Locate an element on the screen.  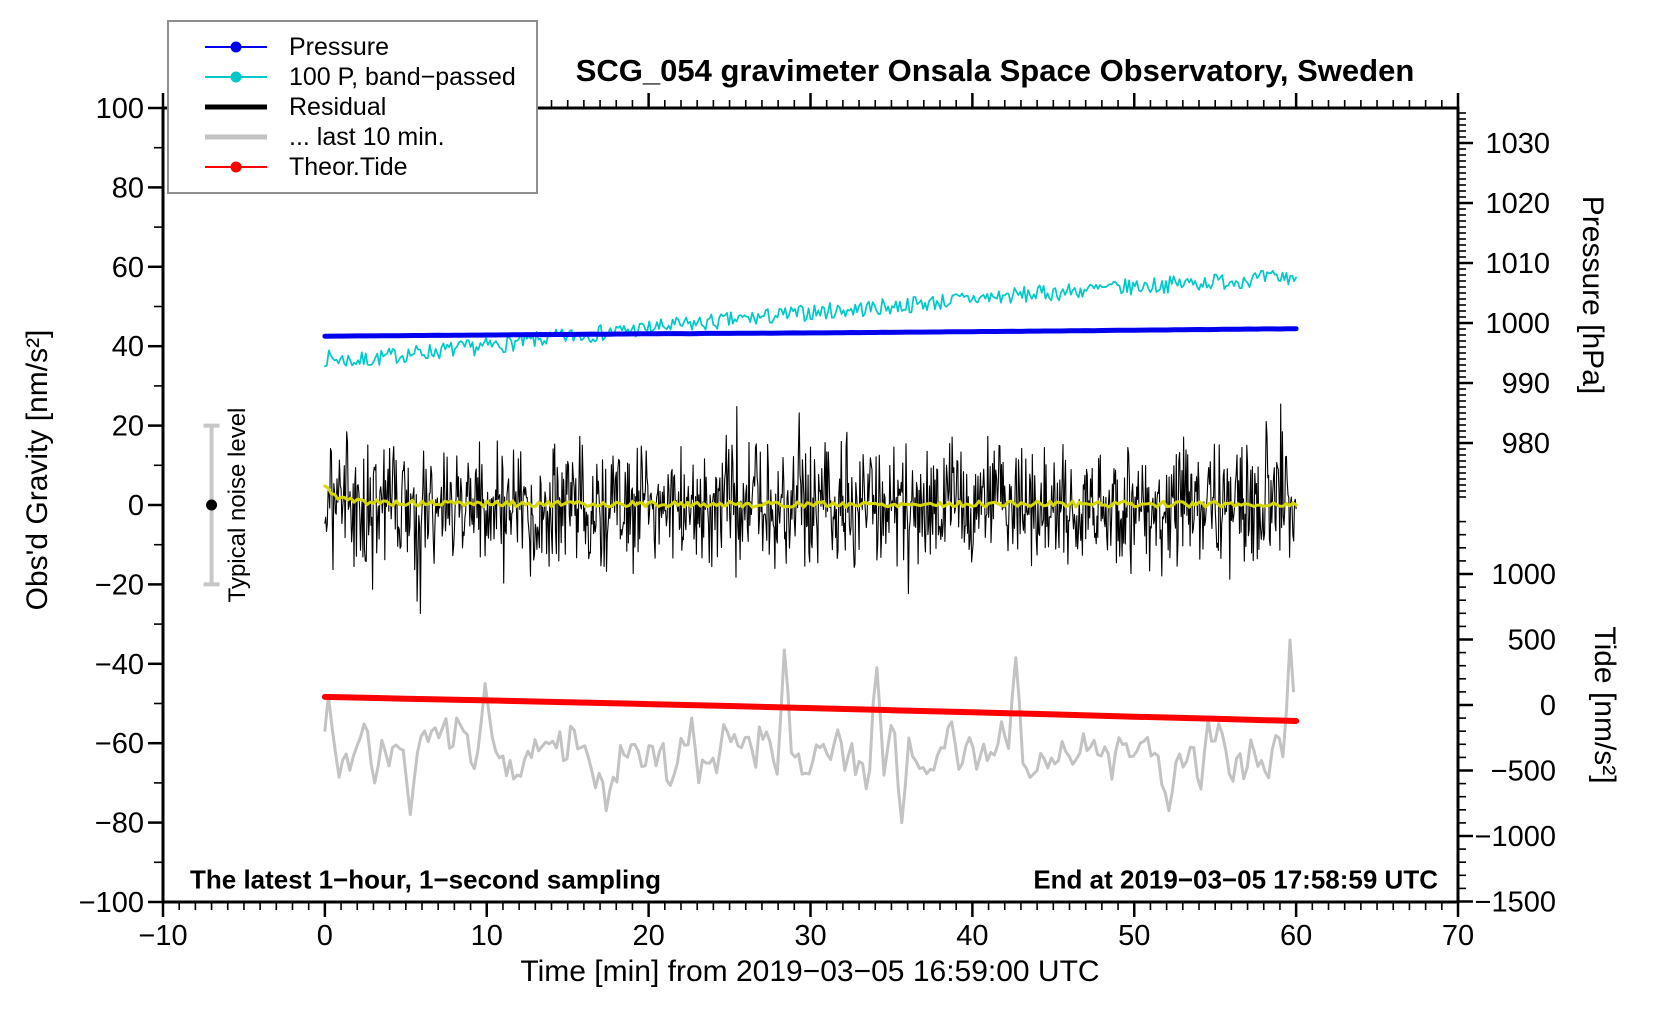
pressure-axis-tick-label: 990 is located at coordinates (1526, 384).